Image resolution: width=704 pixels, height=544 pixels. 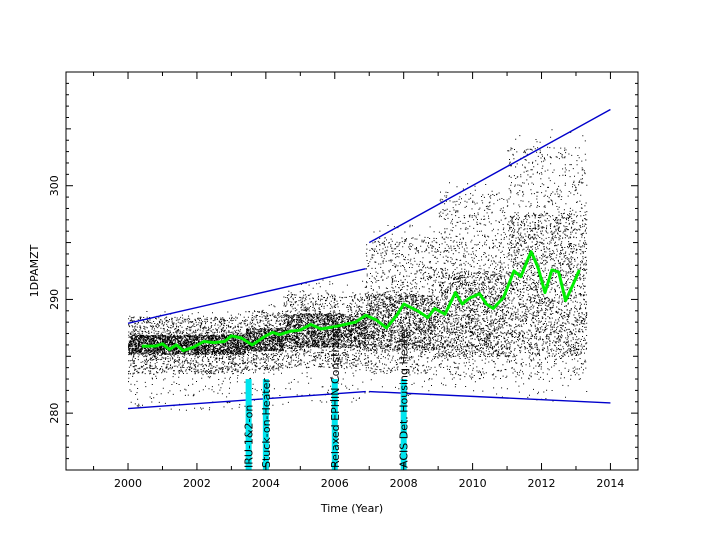 I want to click on y-axis-label: 1DPAMZT, so click(x=34, y=270).